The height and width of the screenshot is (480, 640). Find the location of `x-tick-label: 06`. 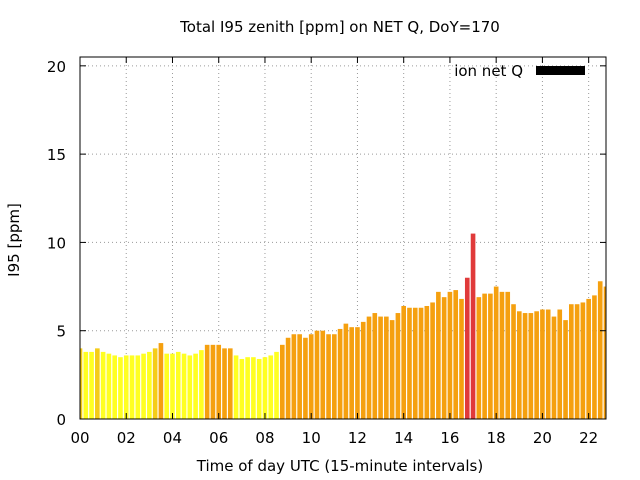

x-tick-label: 06 is located at coordinates (218, 438).